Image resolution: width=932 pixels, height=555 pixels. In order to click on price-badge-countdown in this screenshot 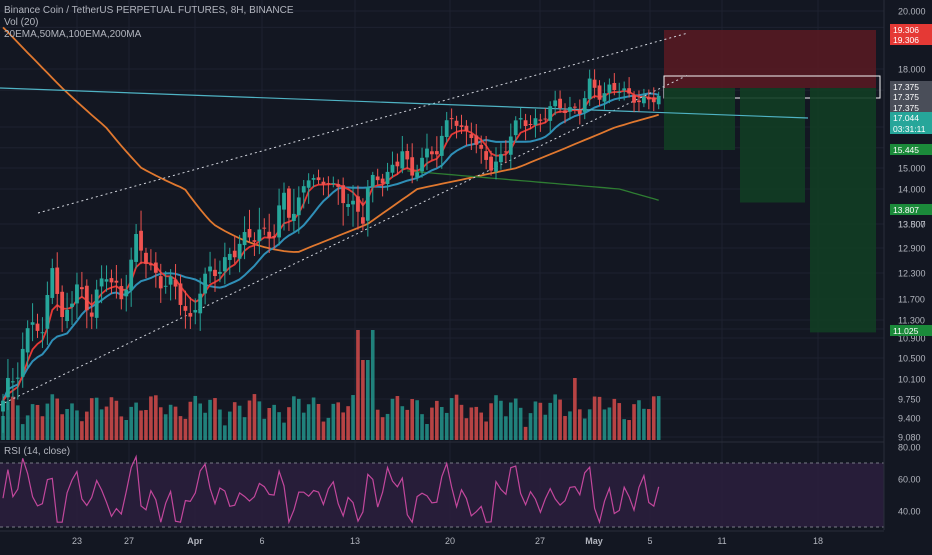, I will do `click(911, 128)`.